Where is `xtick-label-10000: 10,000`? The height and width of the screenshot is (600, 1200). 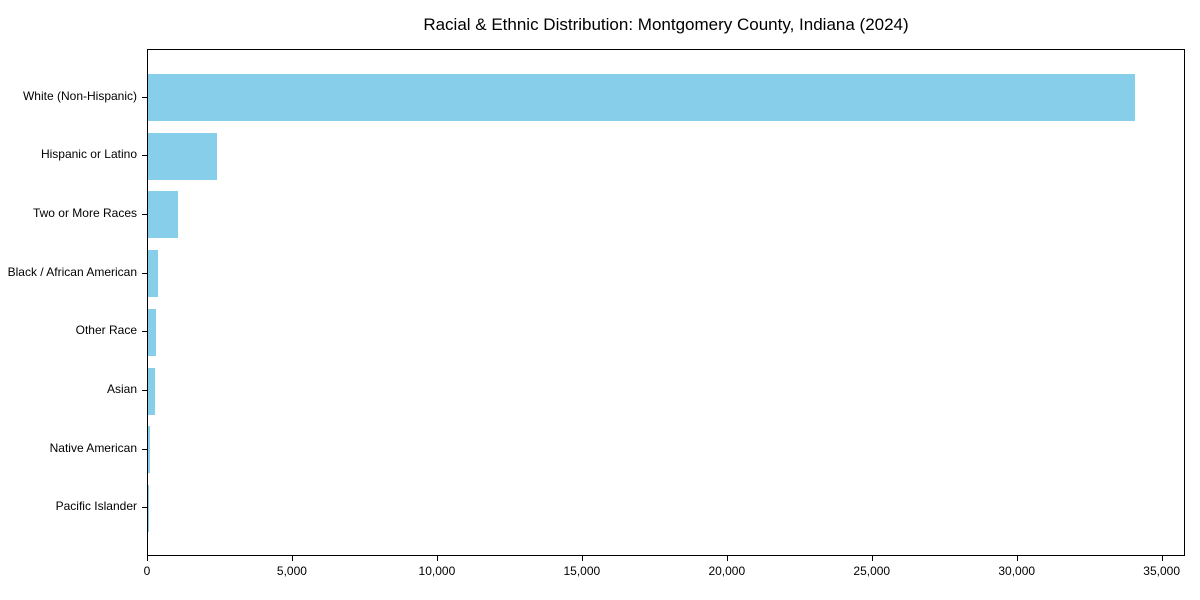
xtick-label-10000: 10,000 is located at coordinates (437, 571).